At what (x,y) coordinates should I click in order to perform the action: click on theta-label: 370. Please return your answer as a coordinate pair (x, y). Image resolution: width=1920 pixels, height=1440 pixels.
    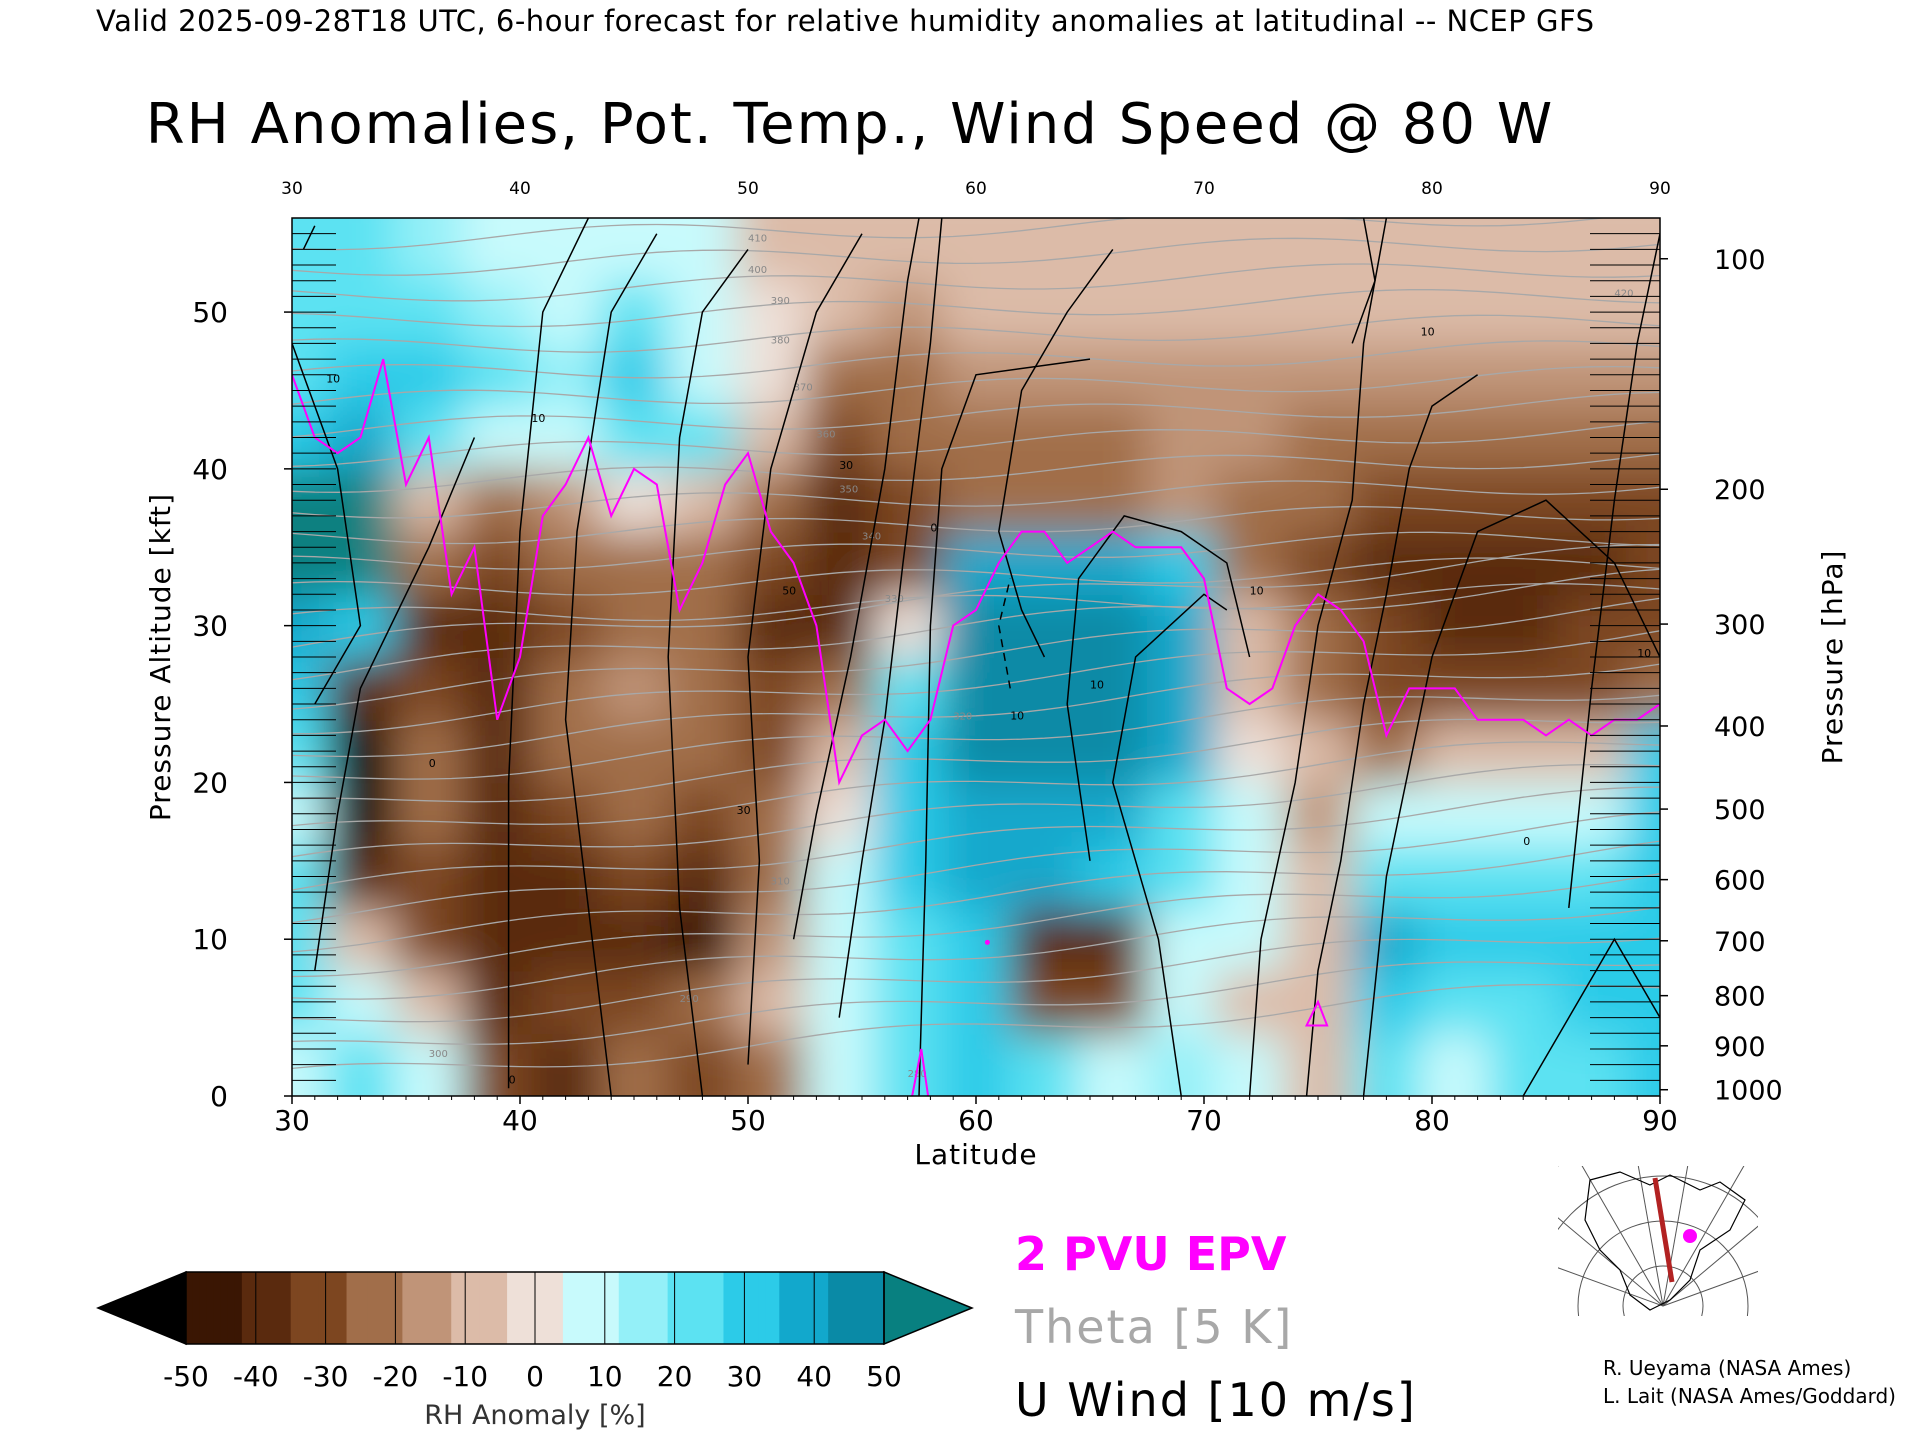
    Looking at the image, I should click on (803, 387).